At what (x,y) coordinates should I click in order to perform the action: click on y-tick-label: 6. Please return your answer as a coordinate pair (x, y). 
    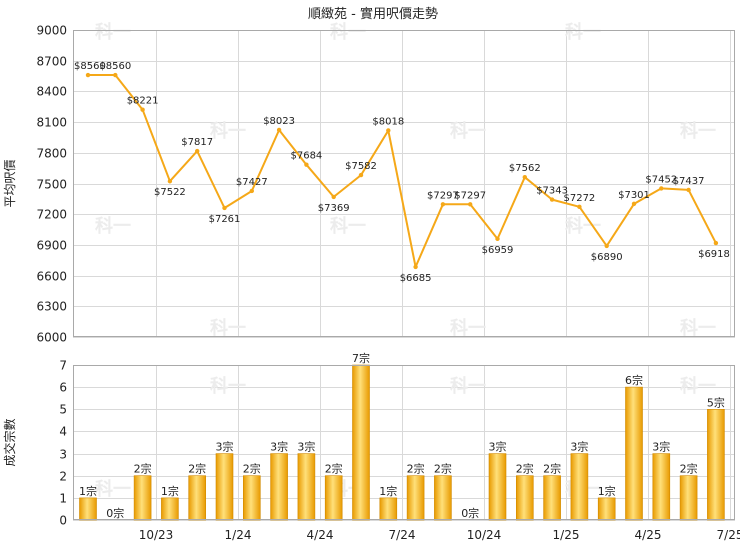
    Looking at the image, I should click on (63, 388).